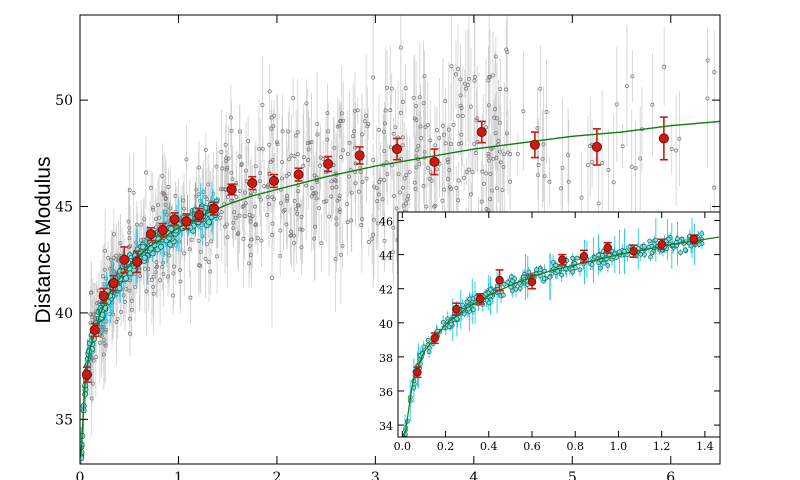 This screenshot has height=480, width=800. I want to click on main-y-axis-label: Distance Modulus, so click(43, 240).